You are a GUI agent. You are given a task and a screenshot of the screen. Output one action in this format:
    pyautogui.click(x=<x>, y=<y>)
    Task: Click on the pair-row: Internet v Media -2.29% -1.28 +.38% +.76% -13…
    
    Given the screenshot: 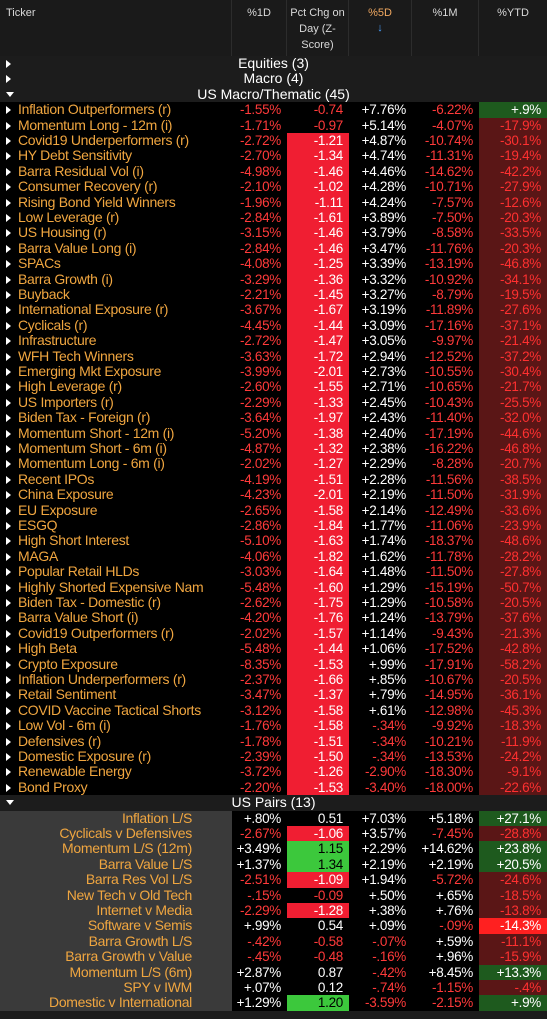 What is the action you would take?
    pyautogui.click(x=273, y=911)
    